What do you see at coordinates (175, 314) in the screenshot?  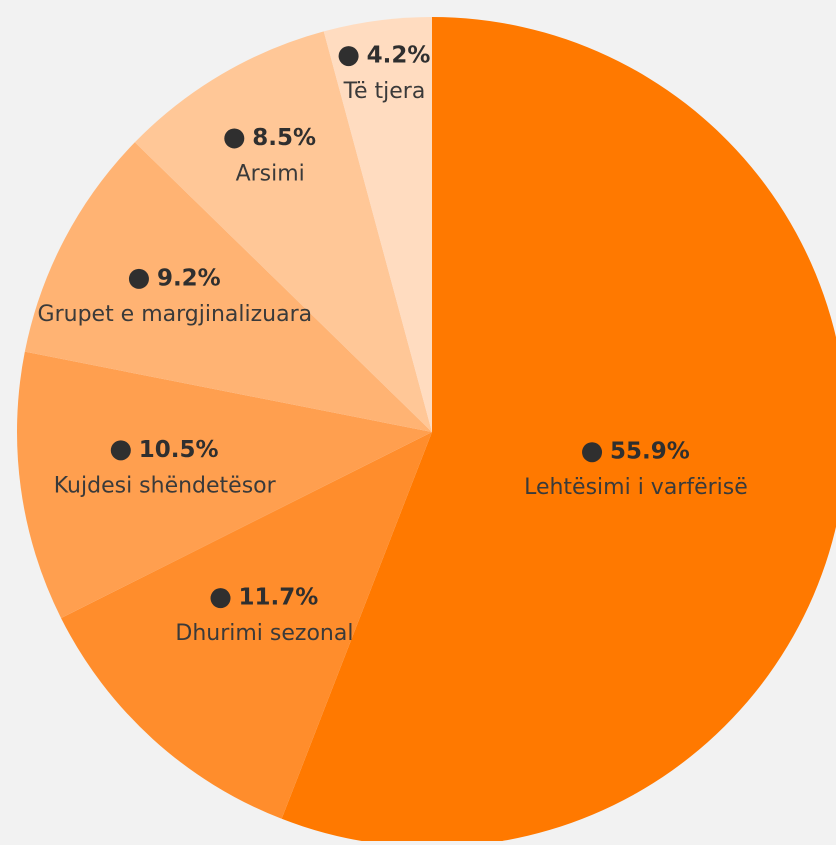 I see `slice-label: Grupet e margjinalizuara` at bounding box center [175, 314].